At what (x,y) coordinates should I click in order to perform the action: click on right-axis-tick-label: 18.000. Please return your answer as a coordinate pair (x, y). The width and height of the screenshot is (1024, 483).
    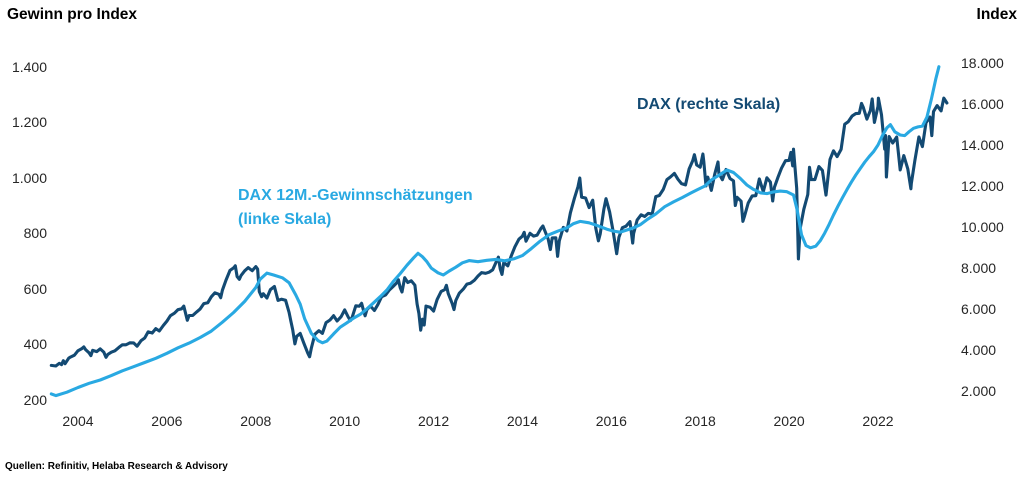
    Looking at the image, I should click on (982, 63).